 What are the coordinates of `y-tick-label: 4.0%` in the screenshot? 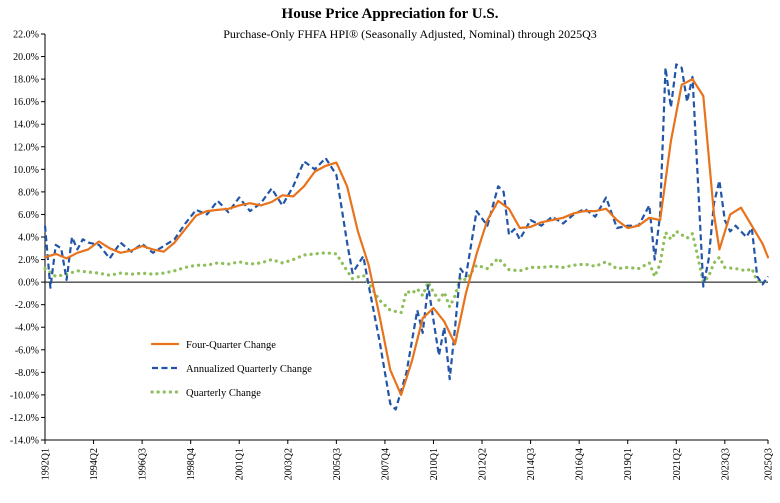 It's located at (28, 238).